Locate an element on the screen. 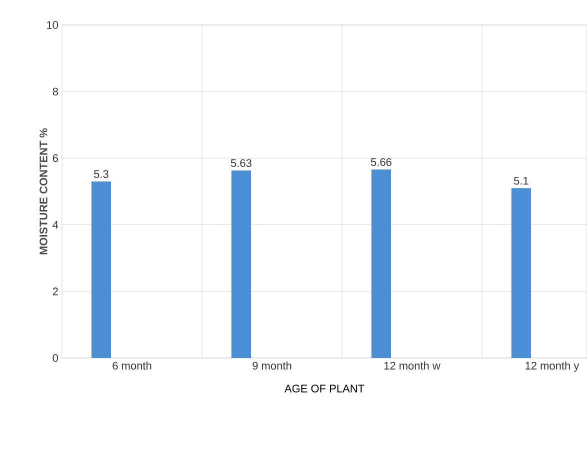  data-label: 5.3 is located at coordinates (101, 174).